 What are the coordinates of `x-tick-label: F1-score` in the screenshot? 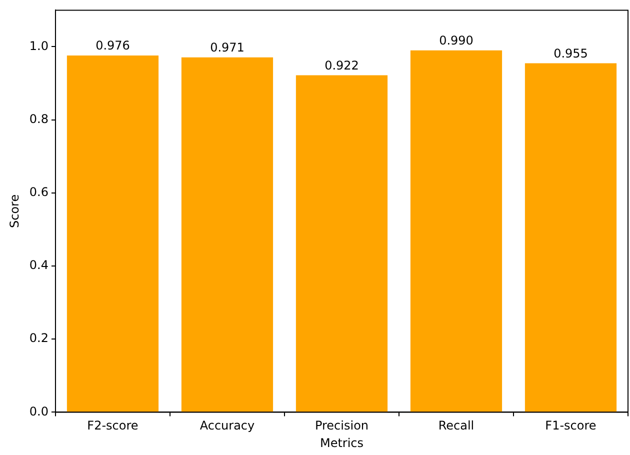 It's located at (570, 425).